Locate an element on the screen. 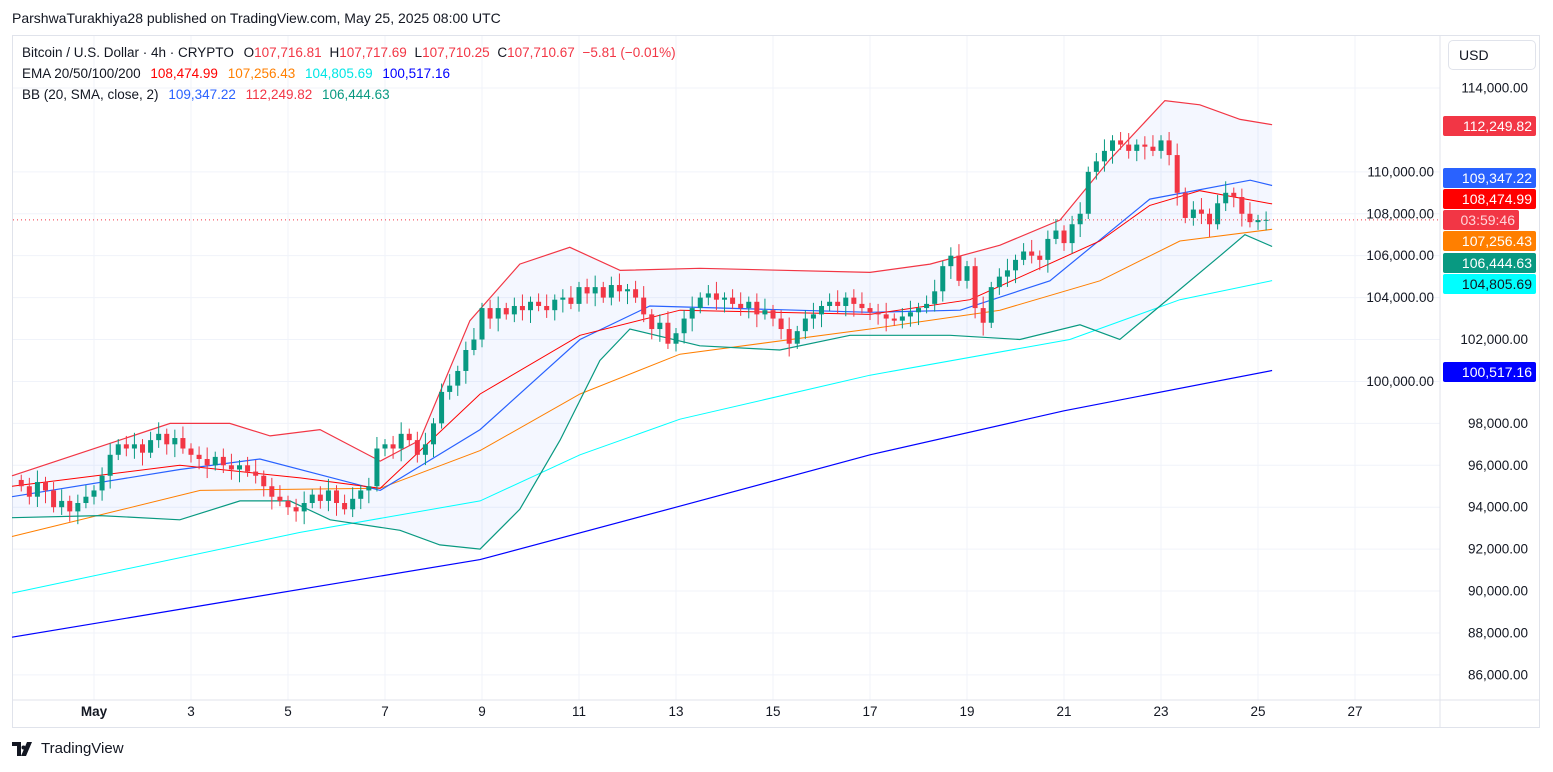  price-tick-label: 114,000.00 is located at coordinates (1494, 88).